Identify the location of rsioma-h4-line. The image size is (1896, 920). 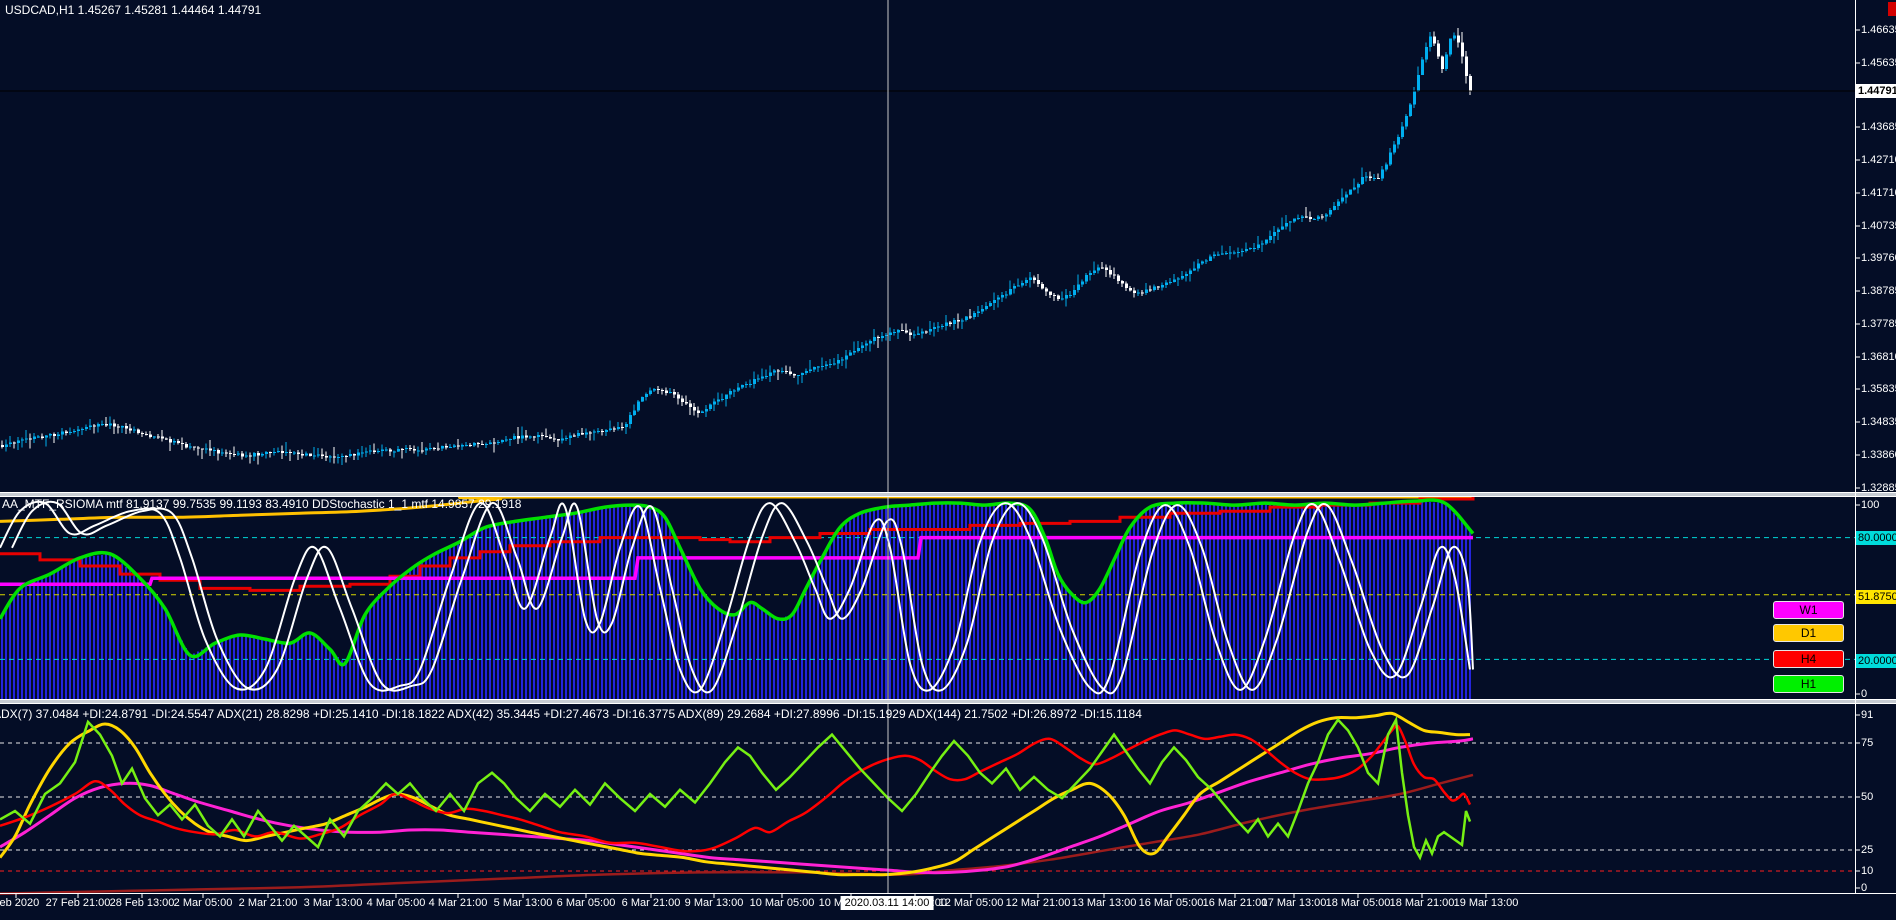
(737, 544).